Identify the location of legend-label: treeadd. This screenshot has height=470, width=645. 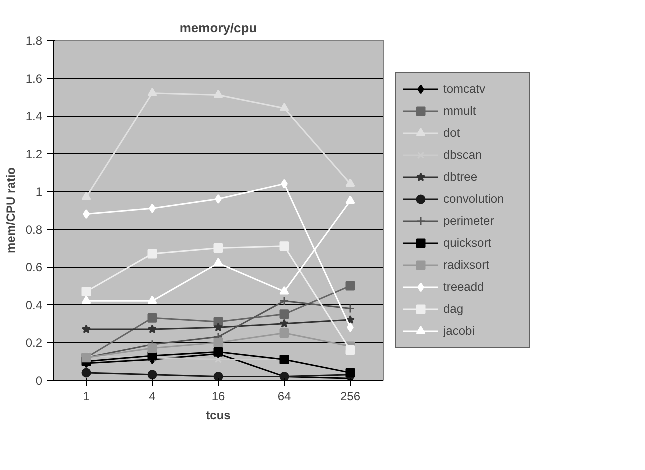
(465, 287).